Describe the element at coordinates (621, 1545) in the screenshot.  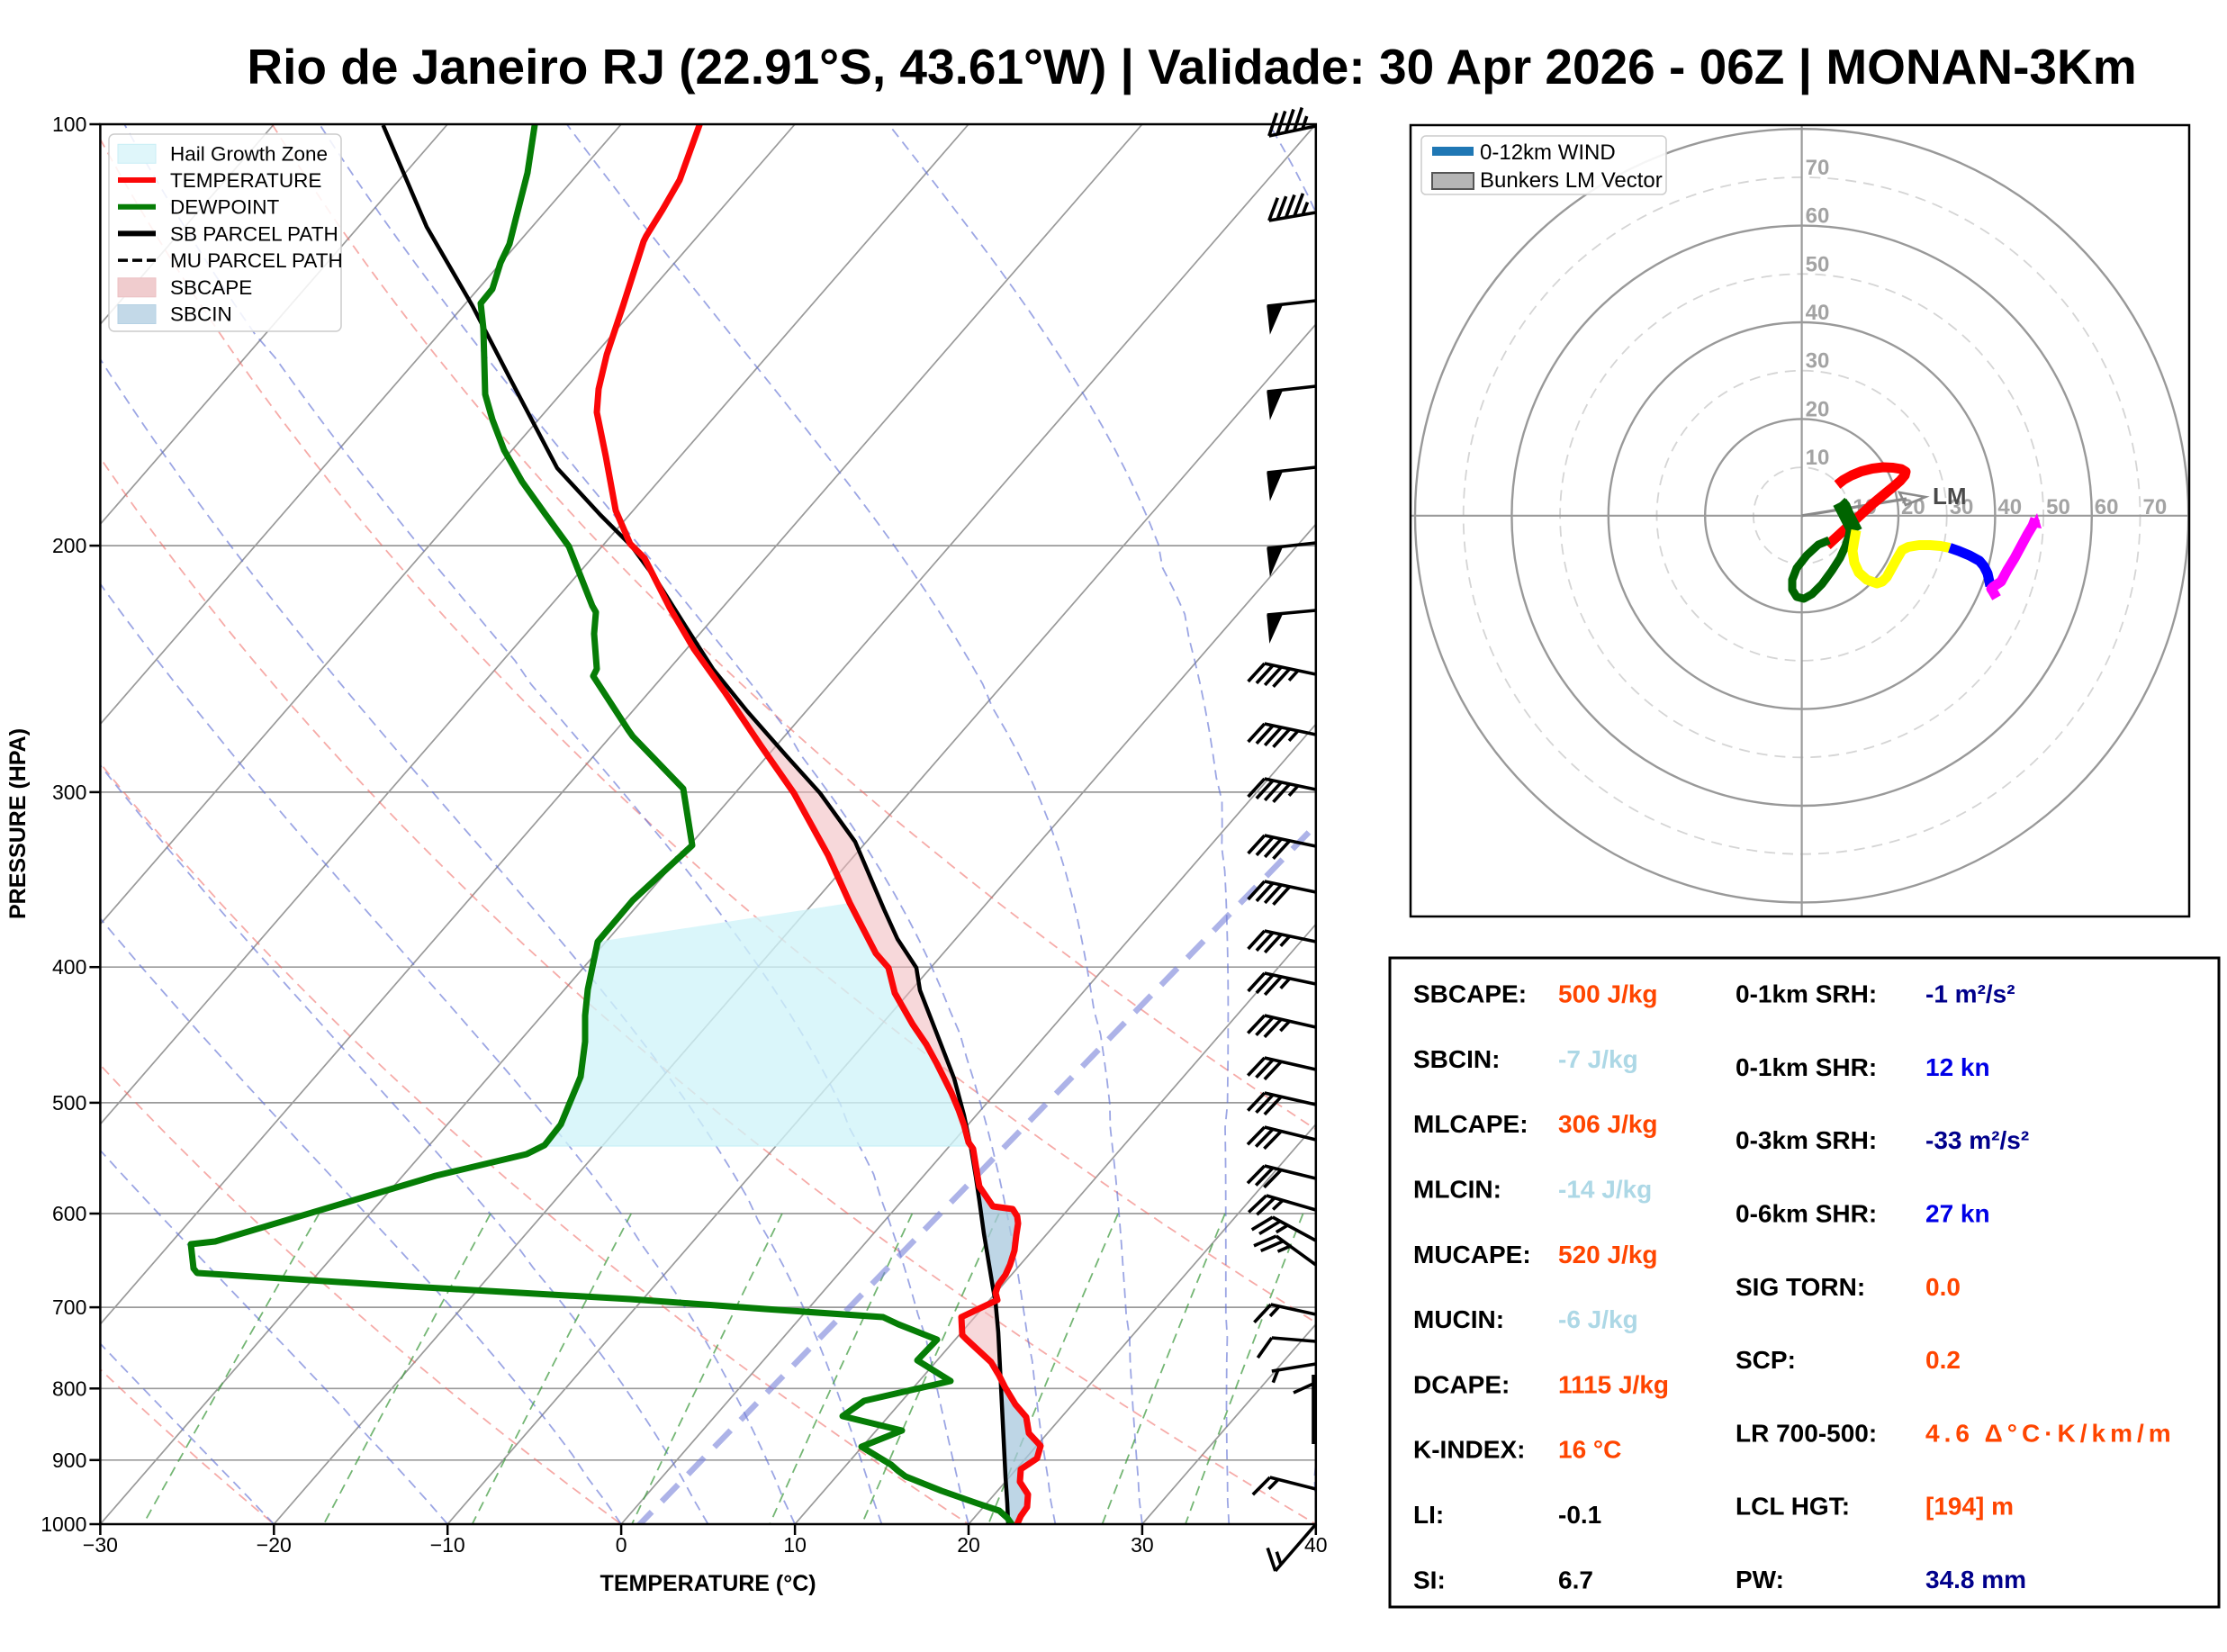
I see `svg-text: 0` at that location.